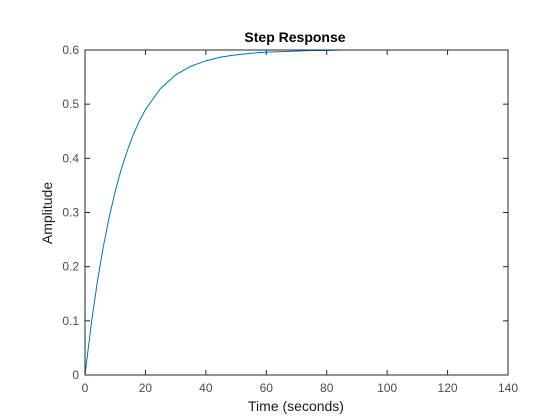 This screenshot has width=560, height=420. Describe the element at coordinates (387, 388) in the screenshot. I see `x-tick-label: 100` at that location.